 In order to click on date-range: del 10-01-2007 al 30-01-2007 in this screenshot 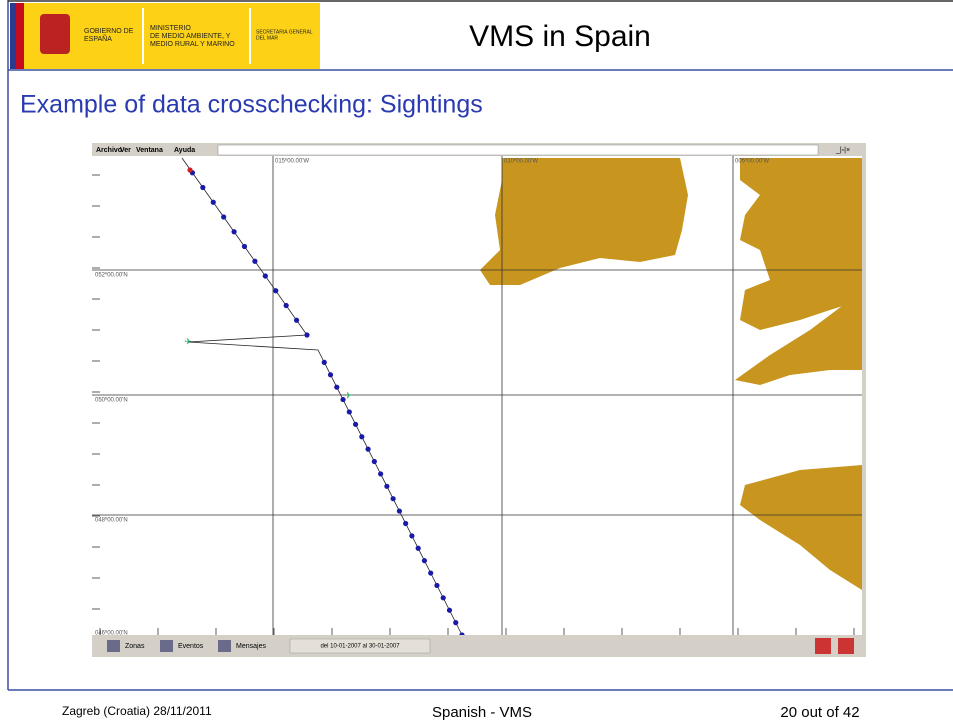, I will do `click(360, 647)`.